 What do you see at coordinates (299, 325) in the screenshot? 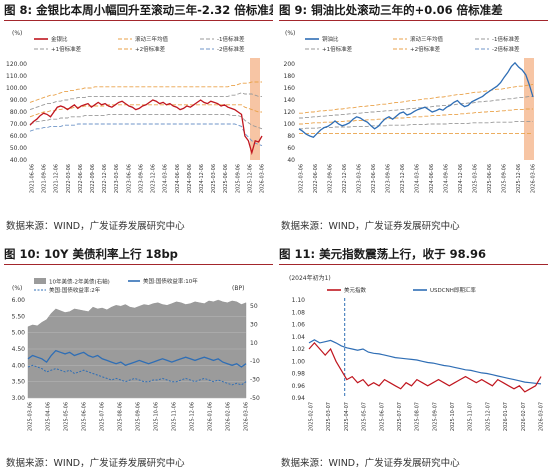
I see `y-tick-label: 1.06` at bounding box center [299, 325].